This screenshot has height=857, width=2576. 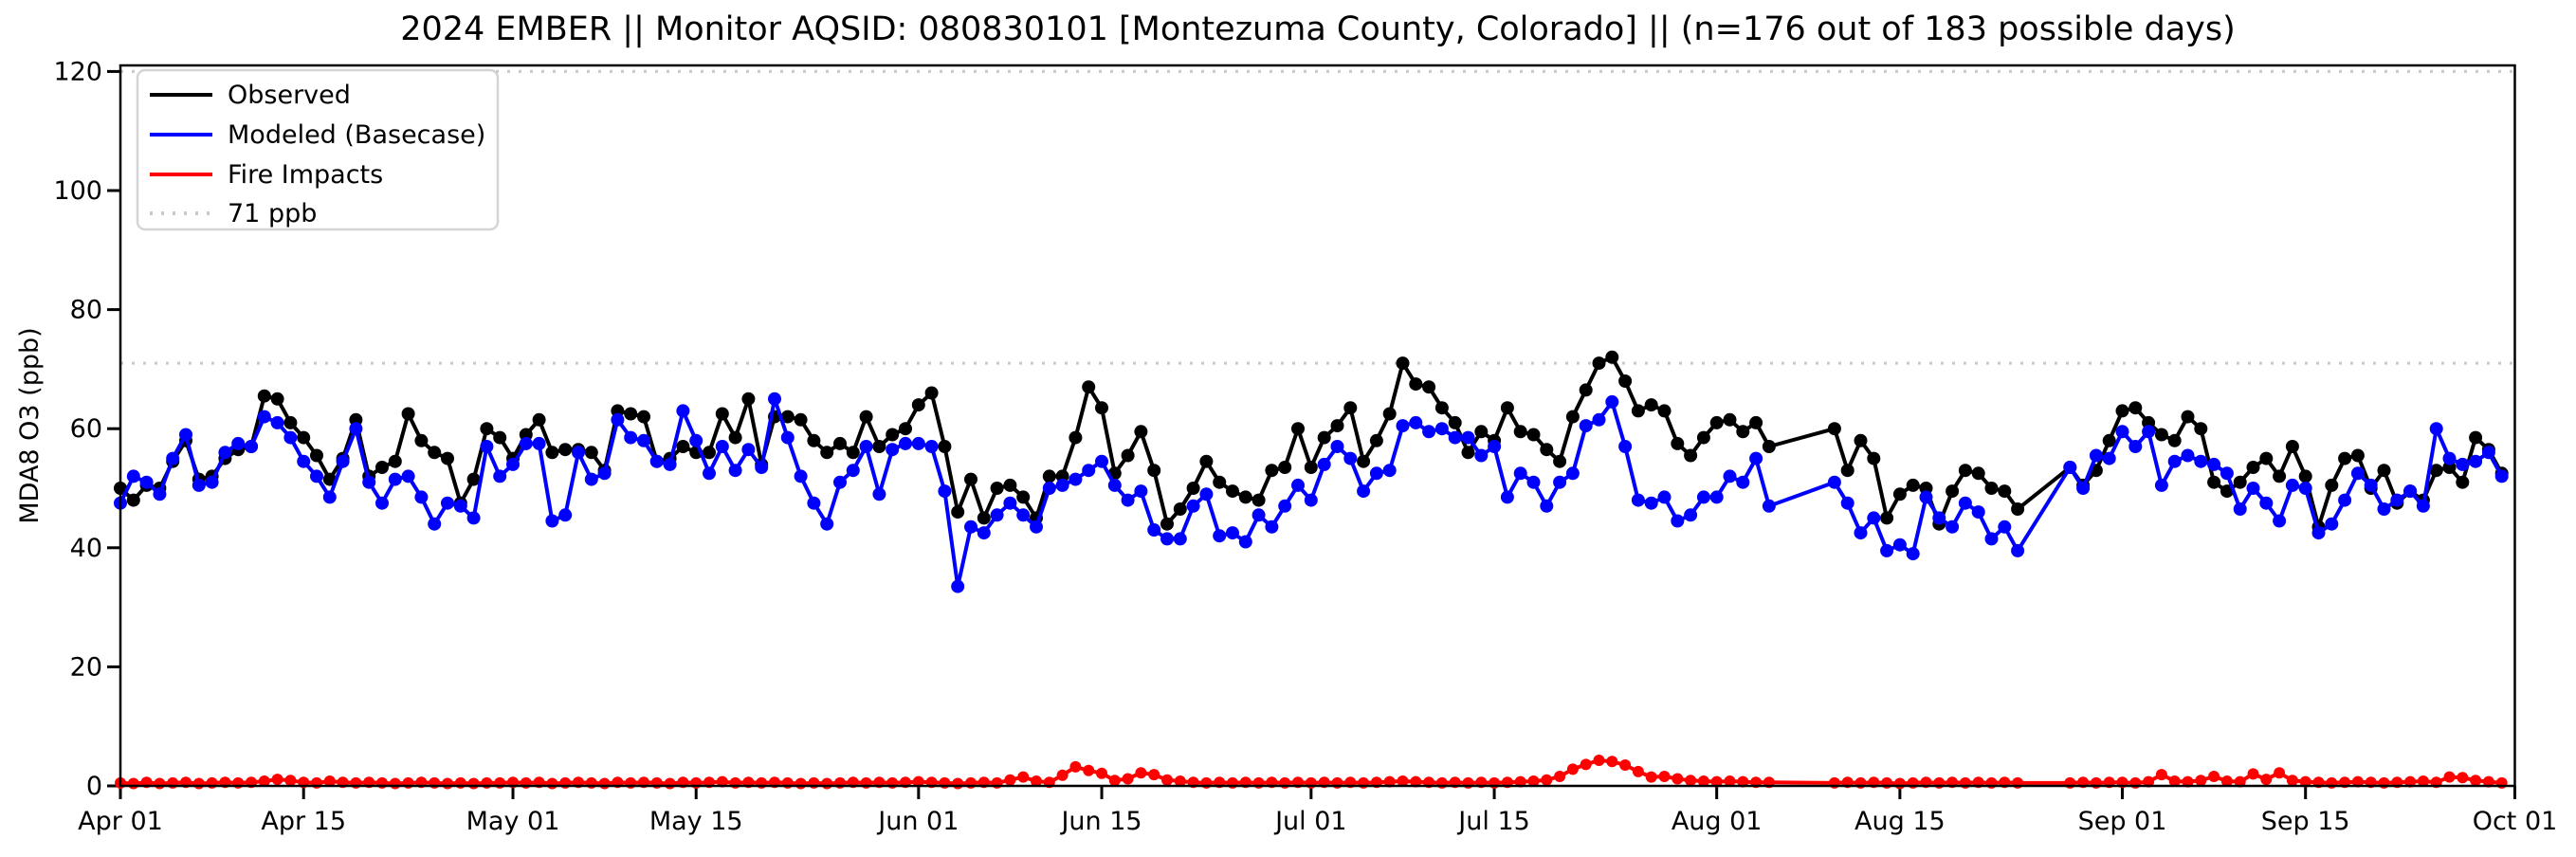 What do you see at coordinates (77, 71) in the screenshot?
I see `y-tick-label: 120` at bounding box center [77, 71].